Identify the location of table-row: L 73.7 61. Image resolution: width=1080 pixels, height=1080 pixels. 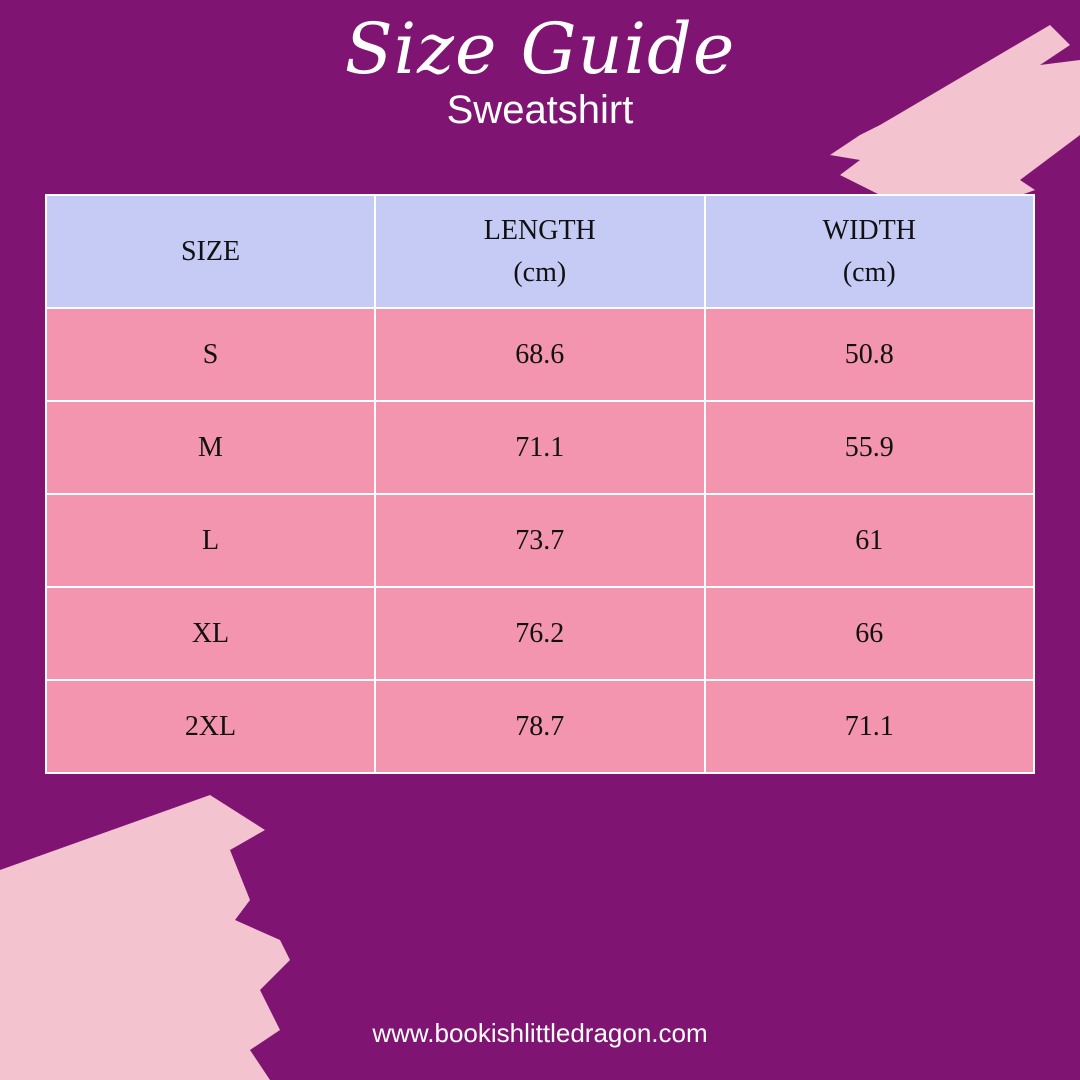
(540, 540).